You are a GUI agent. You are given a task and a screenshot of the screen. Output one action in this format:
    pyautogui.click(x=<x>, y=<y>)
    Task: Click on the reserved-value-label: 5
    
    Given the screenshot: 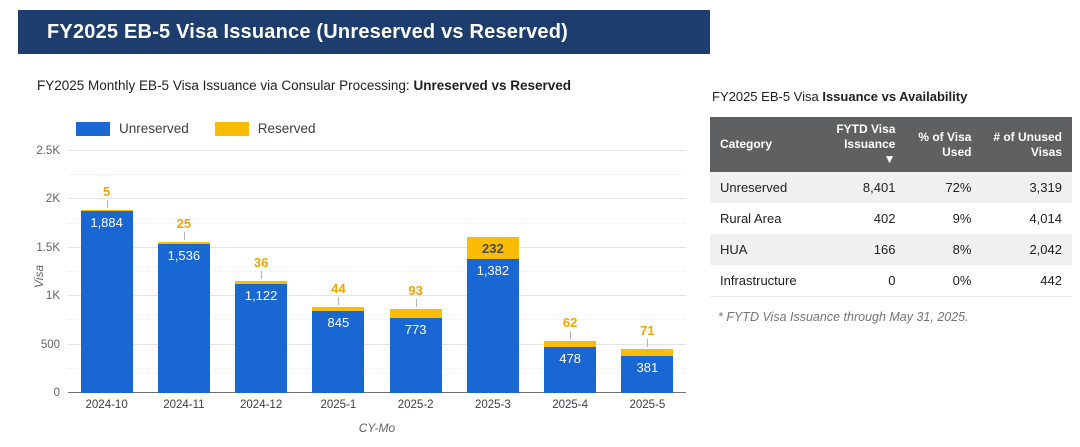 What is the action you would take?
    pyautogui.click(x=107, y=192)
    